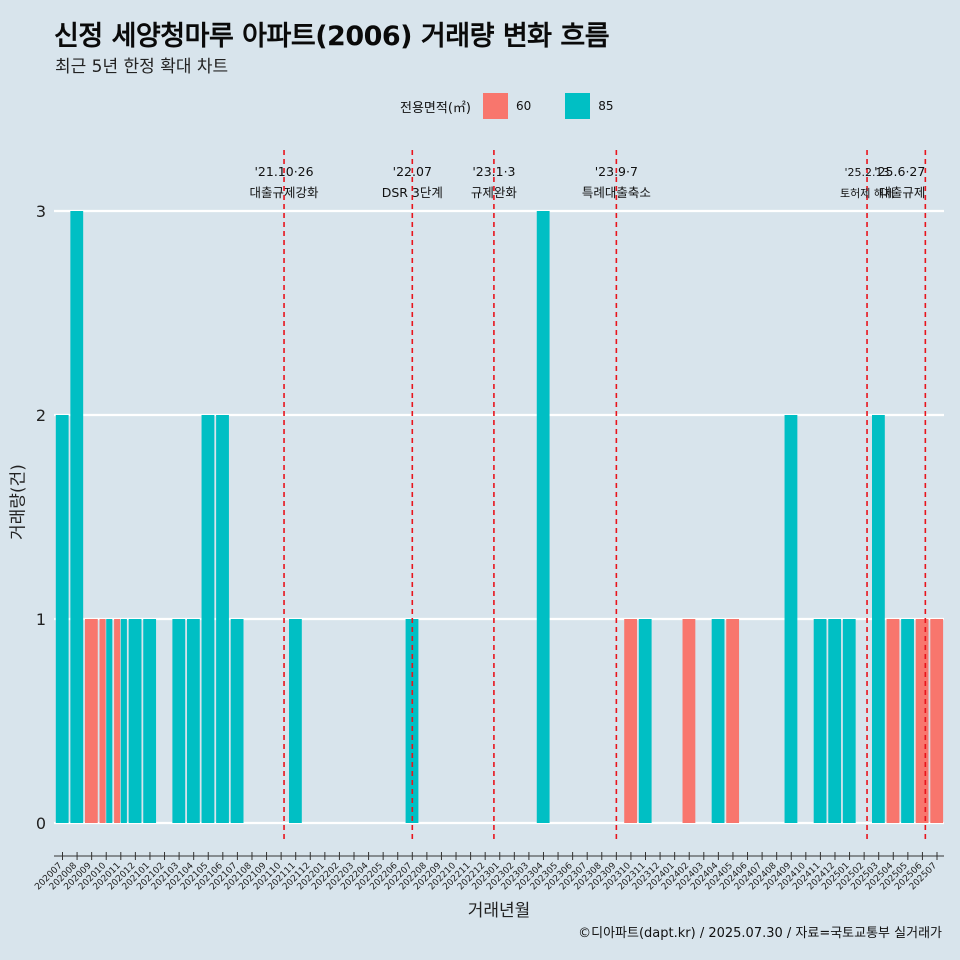  Describe the element at coordinates (867, 193) in the screenshot. I see `event-label-4: 토허제 해제` at that location.